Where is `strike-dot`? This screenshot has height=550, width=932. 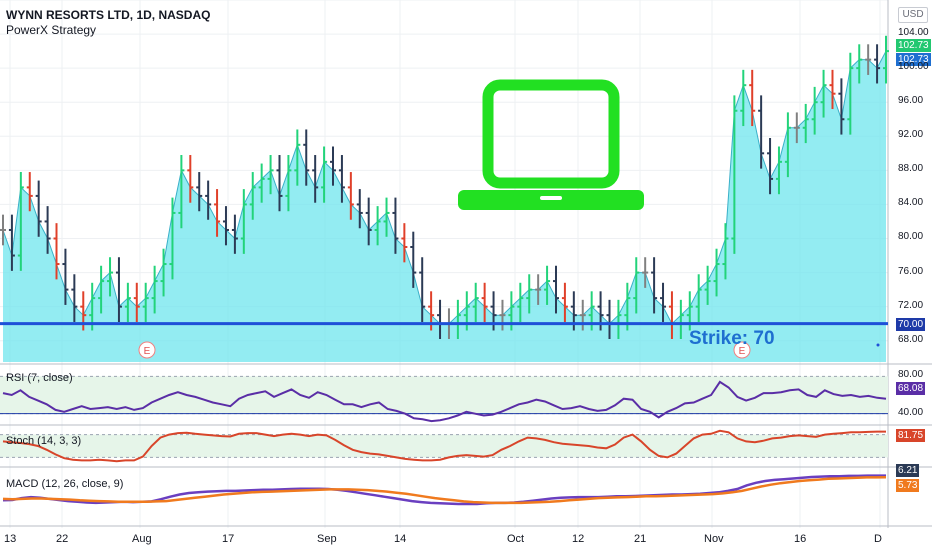 strike-dot is located at coordinates (878, 345).